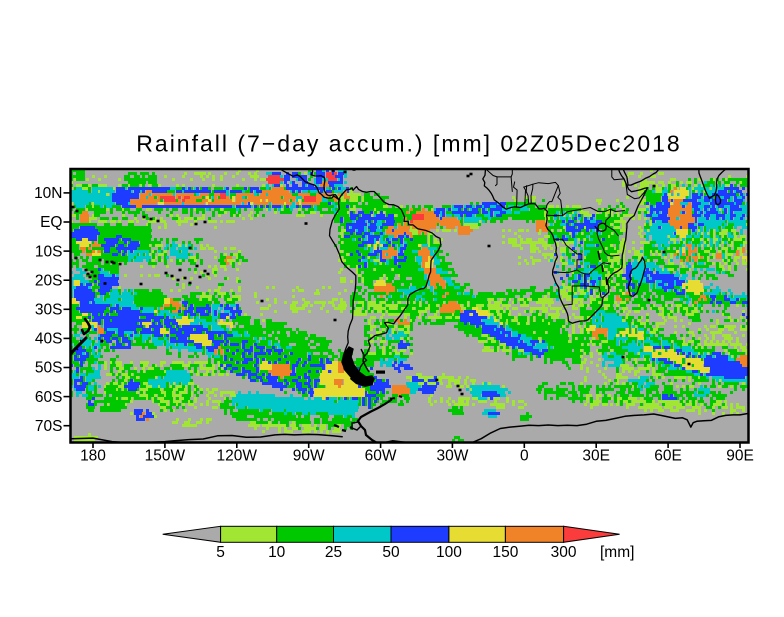  I want to click on svg-text: 25, so click(333, 552).